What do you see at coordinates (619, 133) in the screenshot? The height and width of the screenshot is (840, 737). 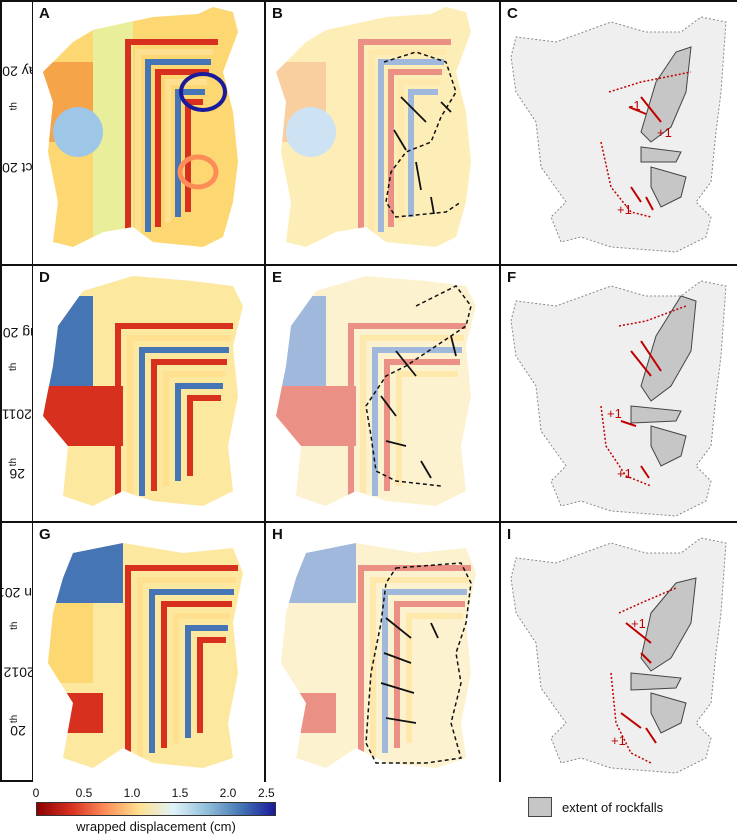 I see `panel-c-schematic: -1 +1 +1 C` at bounding box center [619, 133].